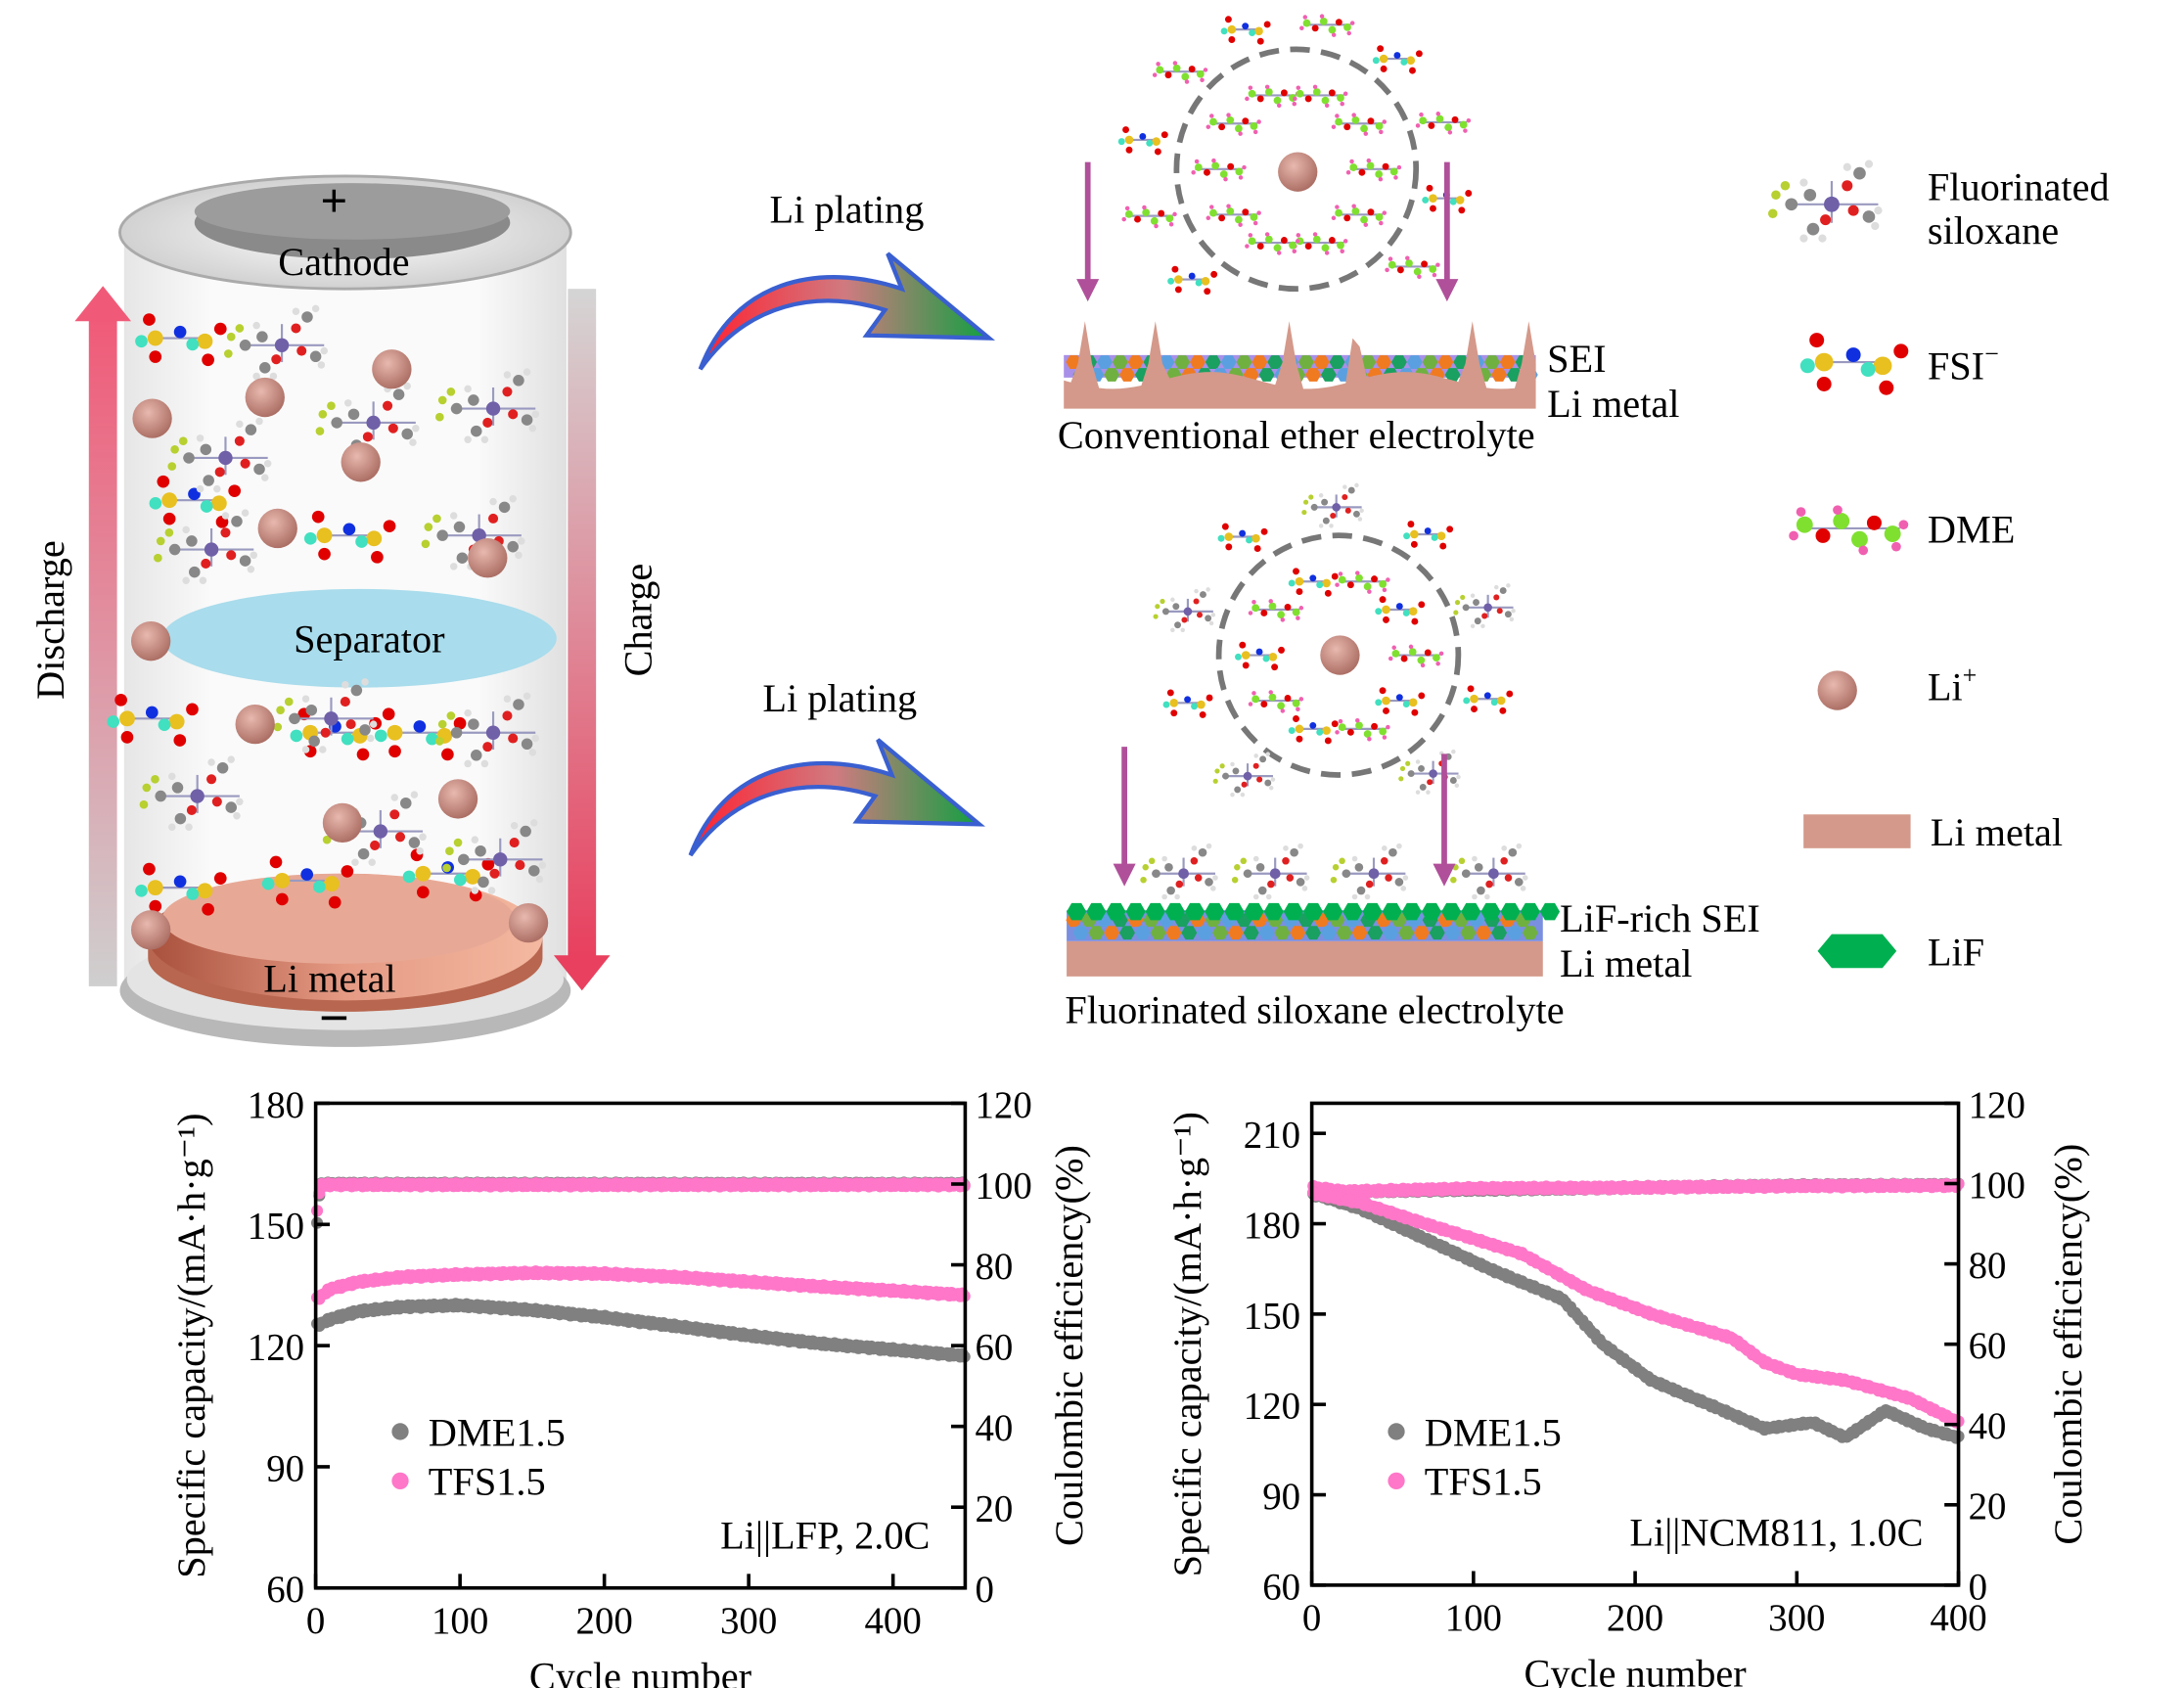  What do you see at coordinates (1187, 1344) in the screenshot?
I see `y-axis-label: Specific capacity/(mA·h·g⁻¹)` at bounding box center [1187, 1344].